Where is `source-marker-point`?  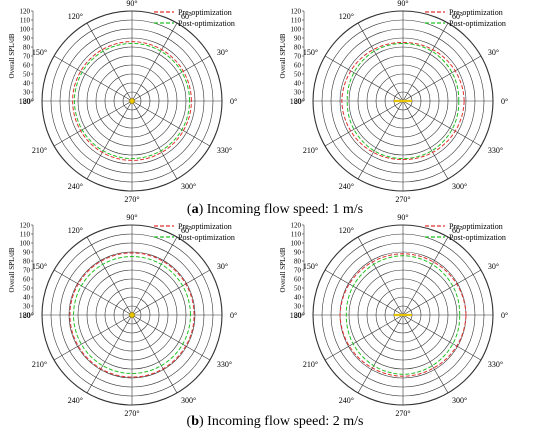
source-marker-point is located at coordinates (132, 315).